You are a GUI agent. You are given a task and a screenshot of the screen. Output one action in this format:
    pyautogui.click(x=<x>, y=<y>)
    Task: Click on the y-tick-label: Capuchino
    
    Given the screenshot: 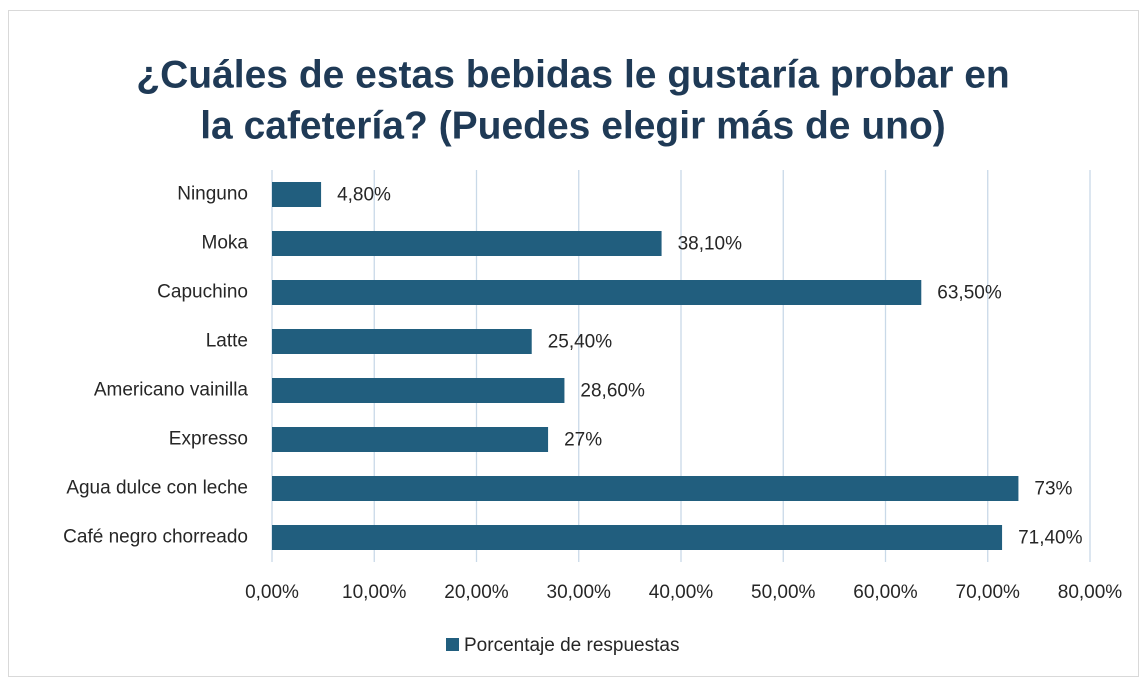 What is the action you would take?
    pyautogui.click(x=202, y=292)
    